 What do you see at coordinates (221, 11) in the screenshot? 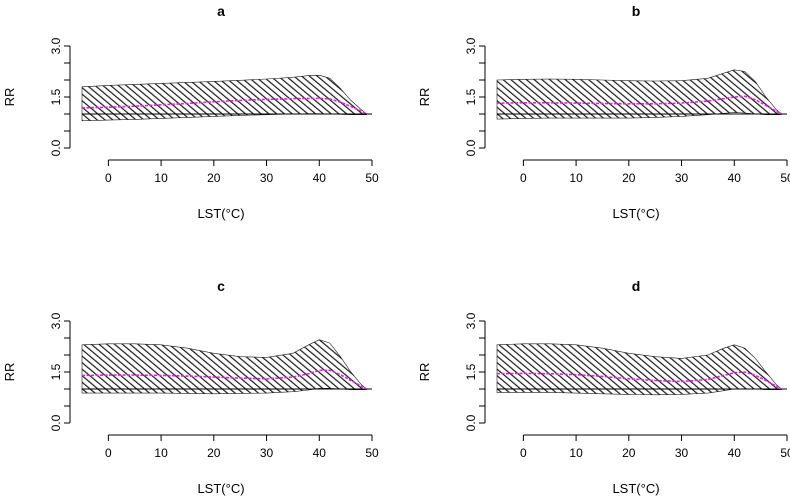
I see `panel-title: a` at bounding box center [221, 11].